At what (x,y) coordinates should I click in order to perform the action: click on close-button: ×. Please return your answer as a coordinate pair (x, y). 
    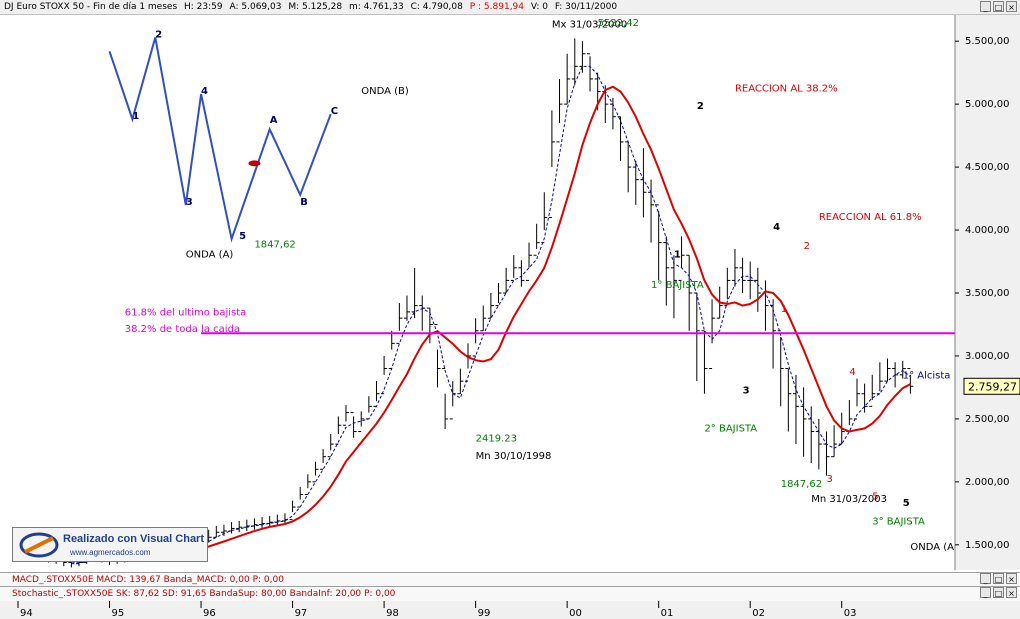
    Looking at the image, I should click on (1011, 6).